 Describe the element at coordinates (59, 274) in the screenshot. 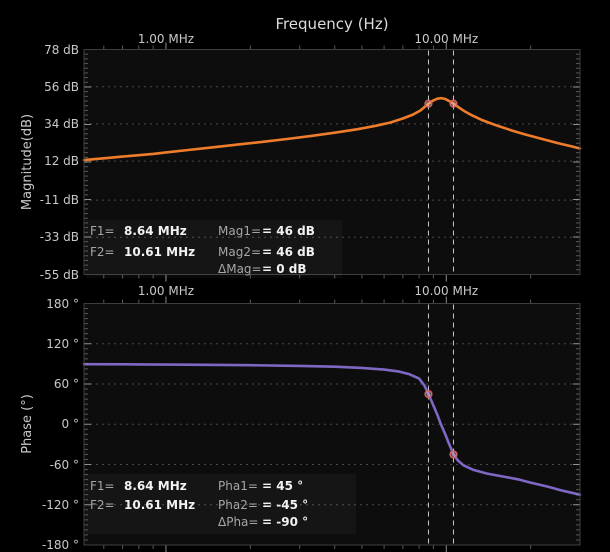

I see `magnitude-ytick-label: -55 dB` at that location.